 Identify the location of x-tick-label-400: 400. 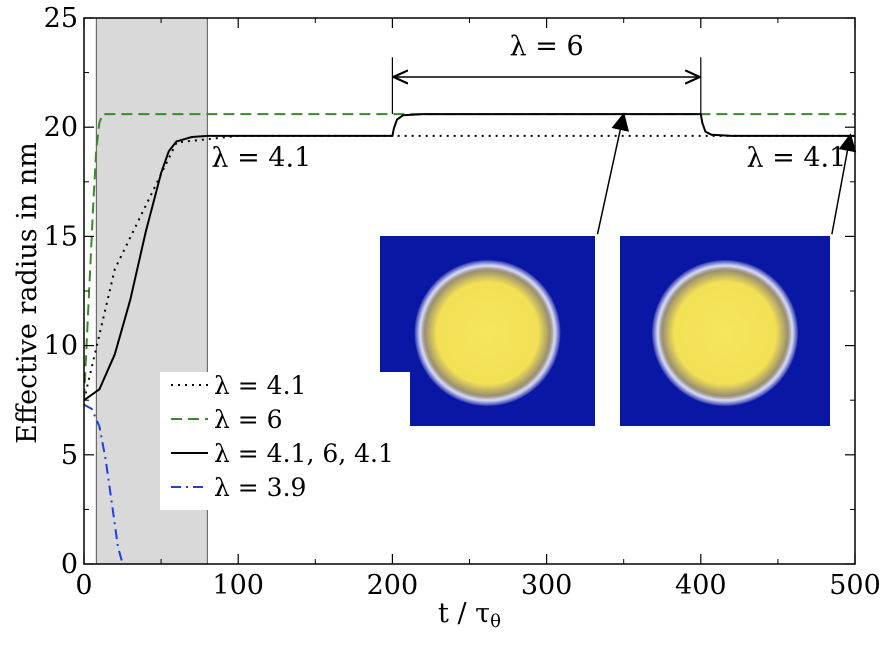
(701, 585).